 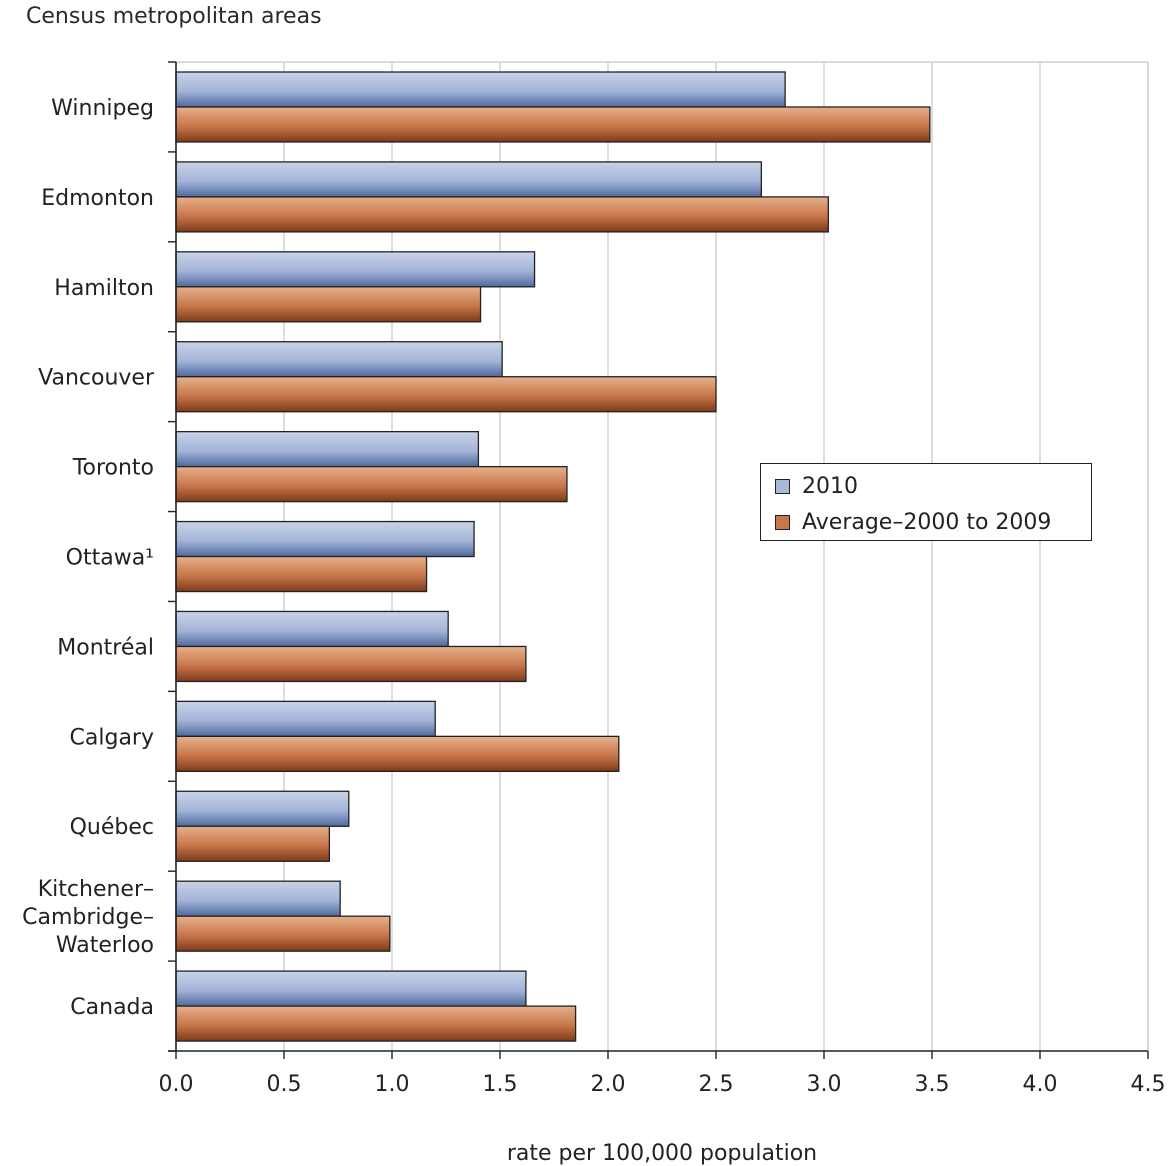 I want to click on legend-swatch-average, so click(x=782, y=522).